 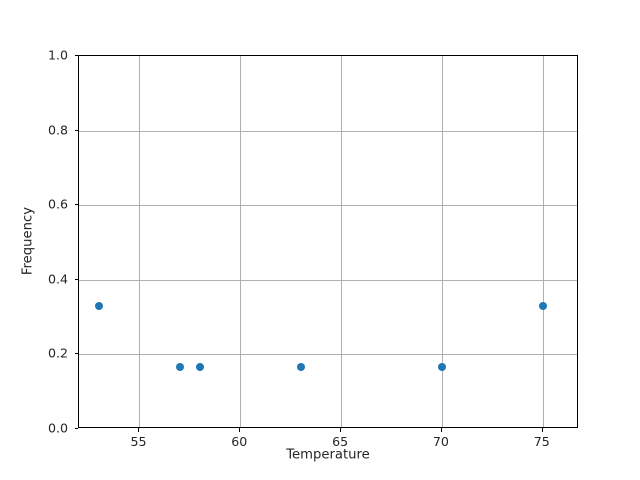 What do you see at coordinates (340, 441) in the screenshot?
I see `x-axis-tick-label: 65` at bounding box center [340, 441].